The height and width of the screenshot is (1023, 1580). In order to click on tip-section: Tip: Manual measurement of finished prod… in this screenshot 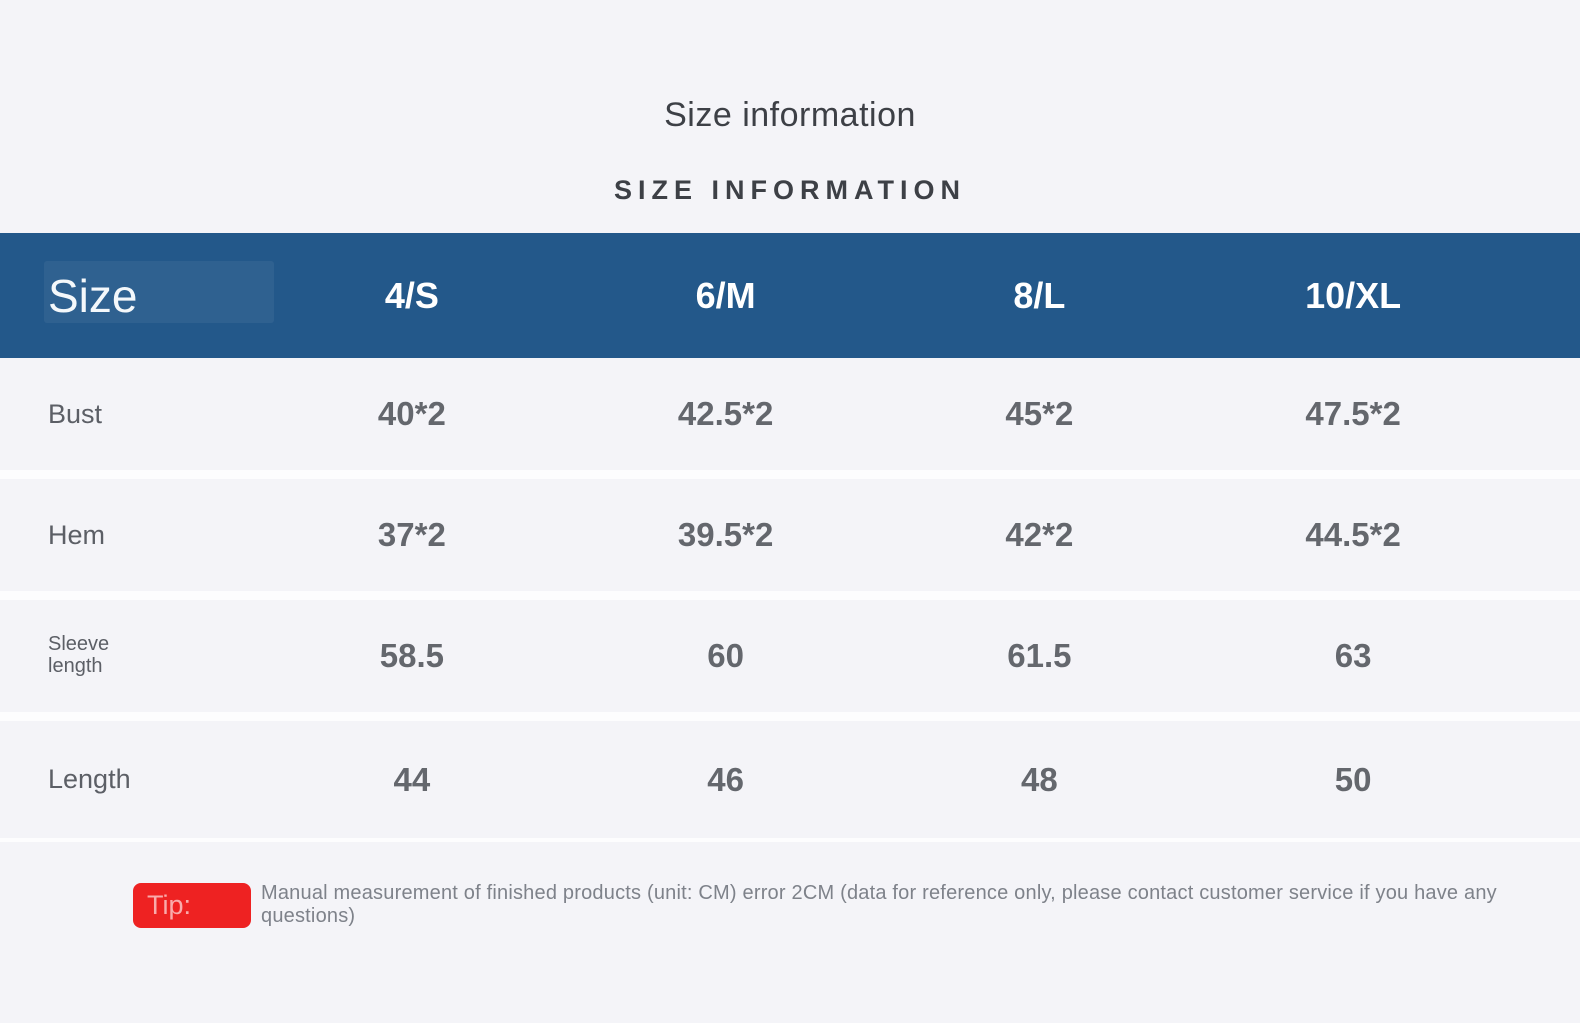, I will do `click(790, 885)`.